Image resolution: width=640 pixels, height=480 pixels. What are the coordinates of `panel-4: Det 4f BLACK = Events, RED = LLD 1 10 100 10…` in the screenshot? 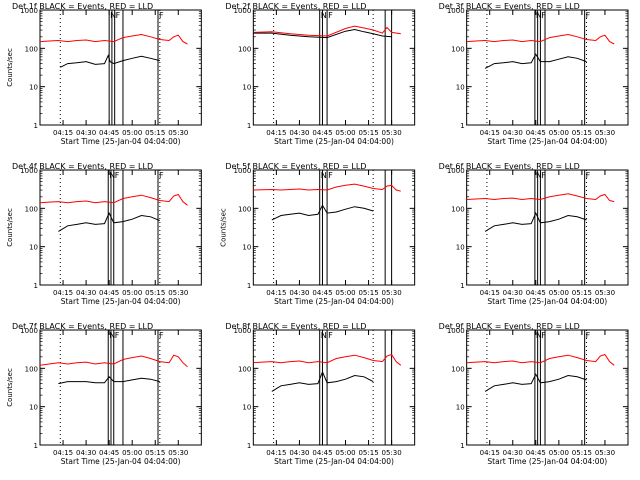 It's located at (104, 234).